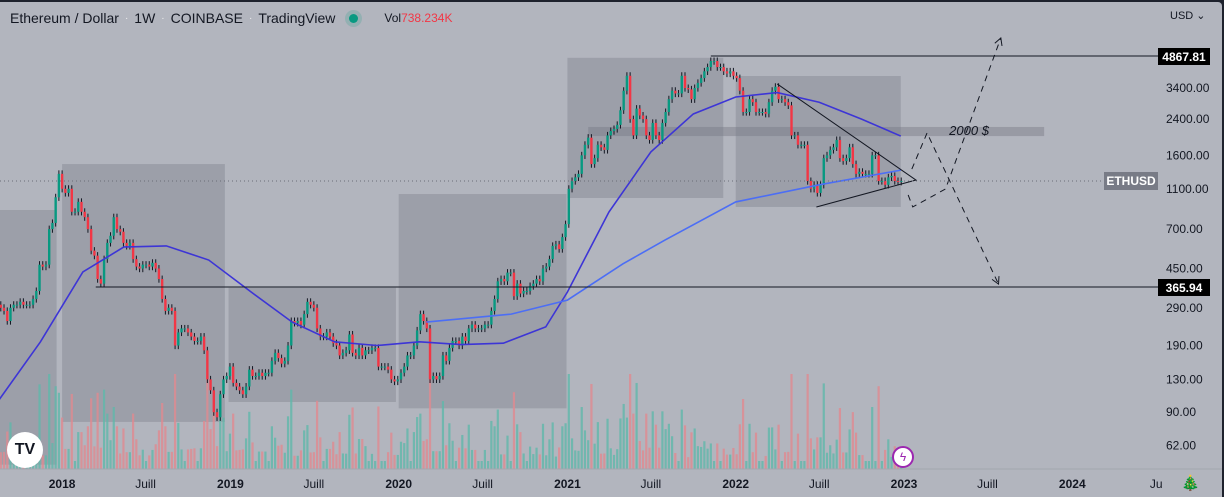  Describe the element at coordinates (998, 41) in the screenshot. I see `arrow-head-icon` at that location.